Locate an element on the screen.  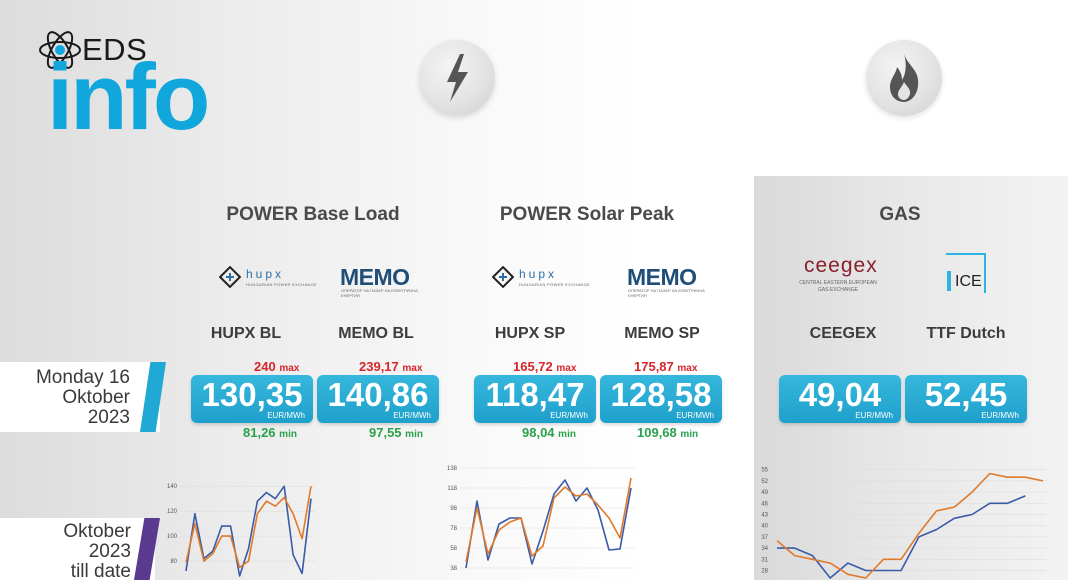
section-power-base-load: POWER Base Load is located at coordinates (313, 214).